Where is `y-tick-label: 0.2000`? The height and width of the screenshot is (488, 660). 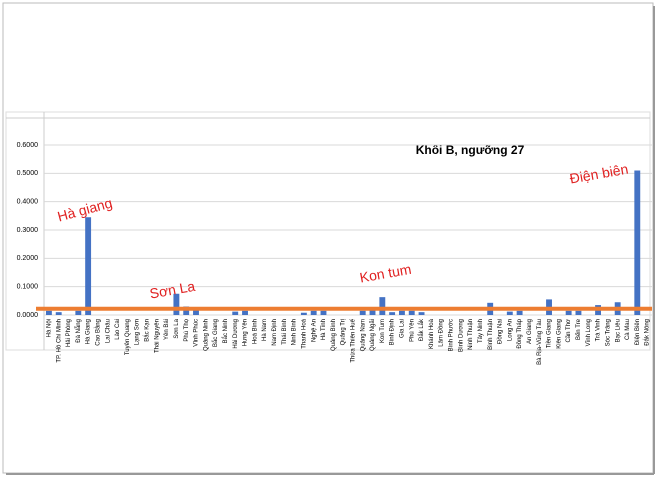 y-tick-label: 0.2000 is located at coordinates (28, 258).